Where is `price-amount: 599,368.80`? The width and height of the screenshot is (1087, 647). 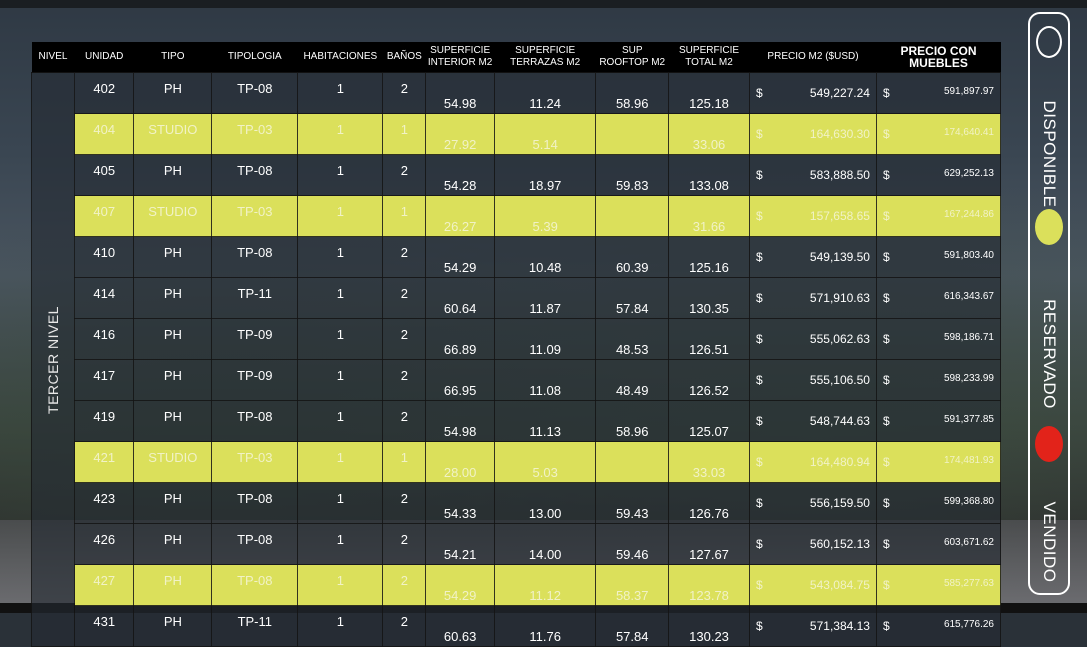 price-amount: 599,368.80 is located at coordinates (968, 501).